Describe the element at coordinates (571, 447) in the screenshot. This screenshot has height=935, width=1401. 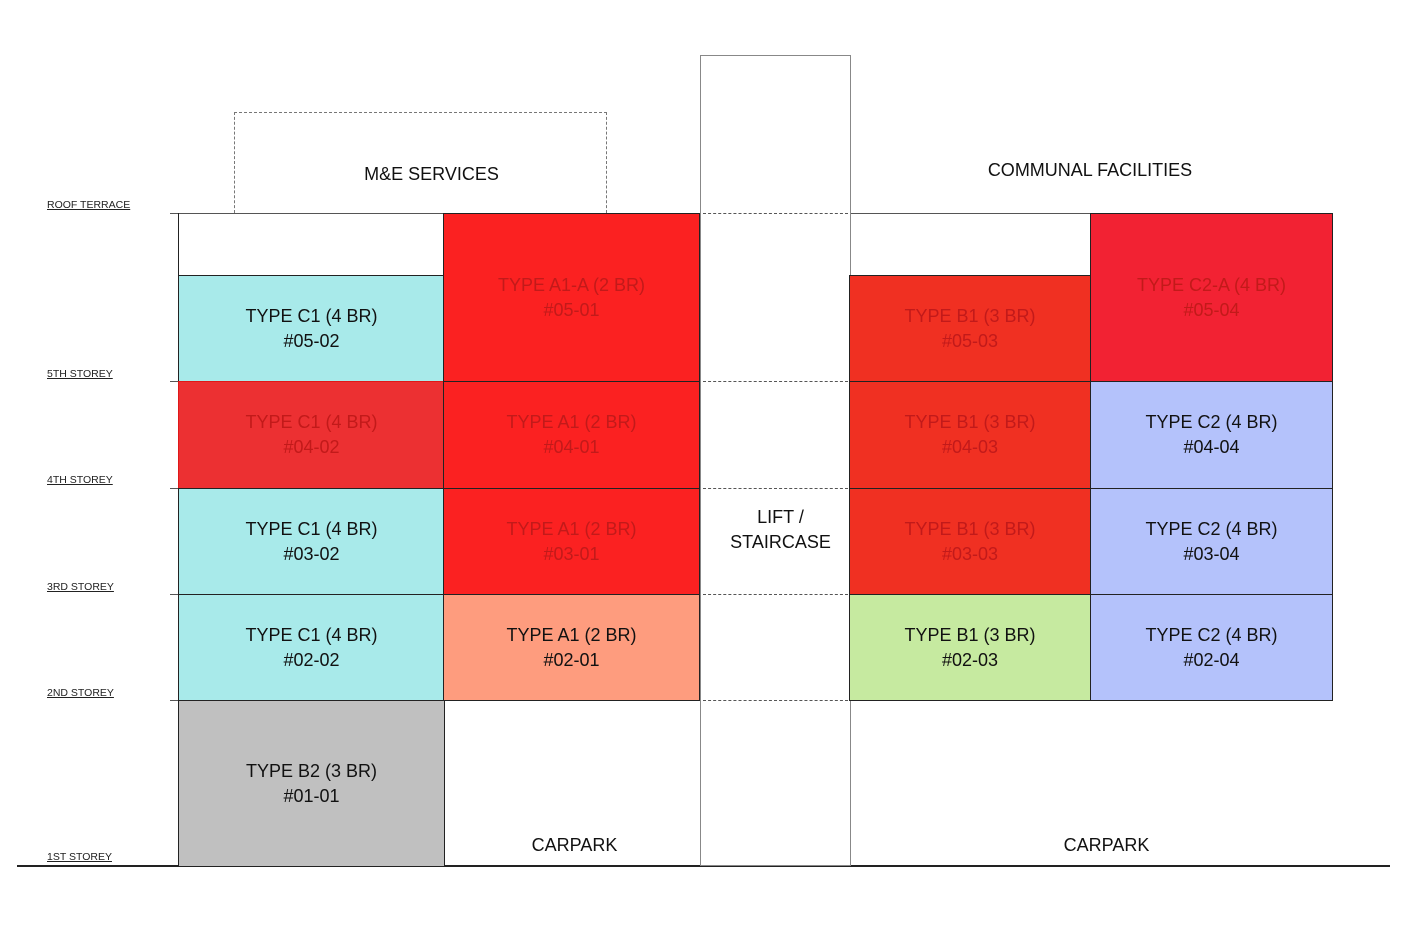
I see `unit-number: #04-01` at that location.